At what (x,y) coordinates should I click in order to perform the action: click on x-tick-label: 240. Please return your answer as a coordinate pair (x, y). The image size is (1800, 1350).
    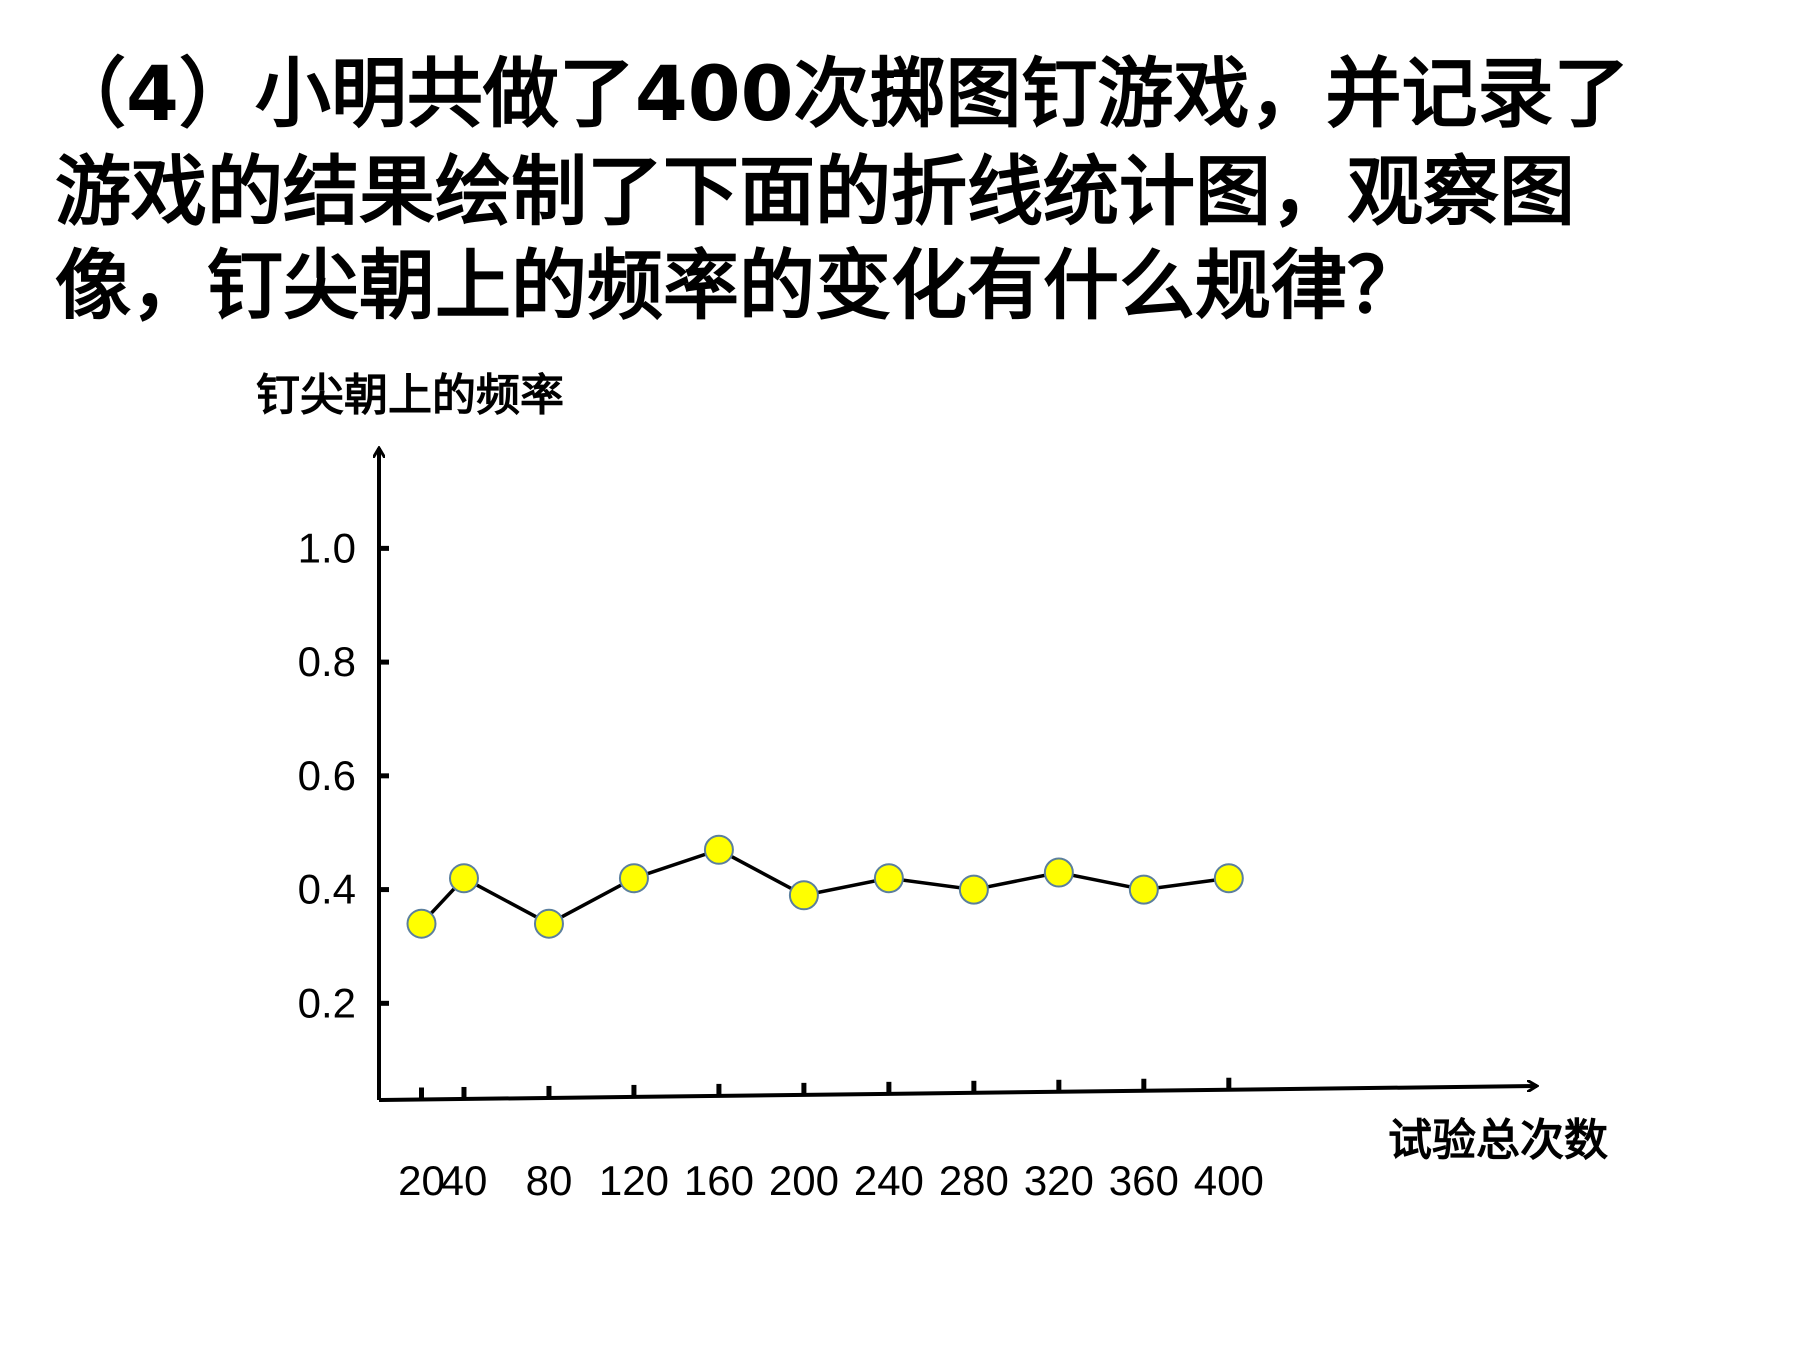
    Looking at the image, I should click on (889, 1180).